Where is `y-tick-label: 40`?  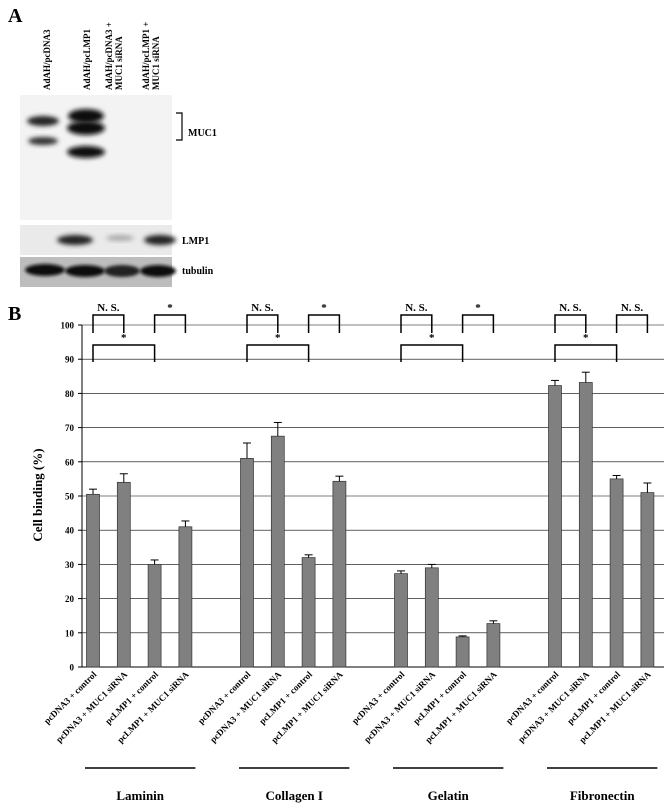 y-tick-label: 40 is located at coordinates (70, 531).